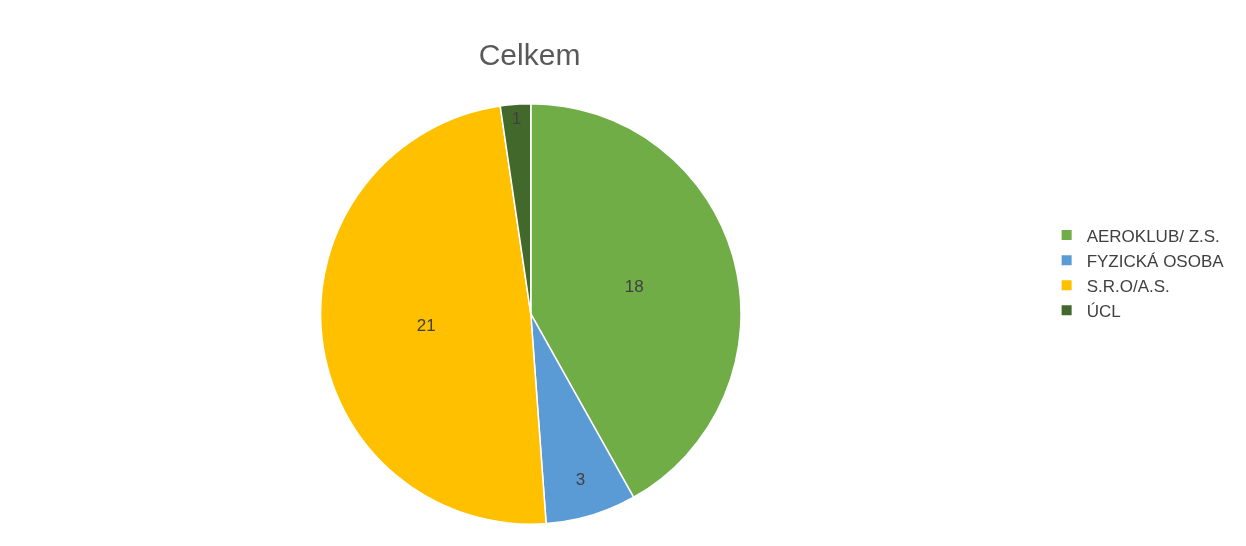 The height and width of the screenshot is (546, 1246). What do you see at coordinates (580, 479) in the screenshot?
I see `data-label: 3` at bounding box center [580, 479].